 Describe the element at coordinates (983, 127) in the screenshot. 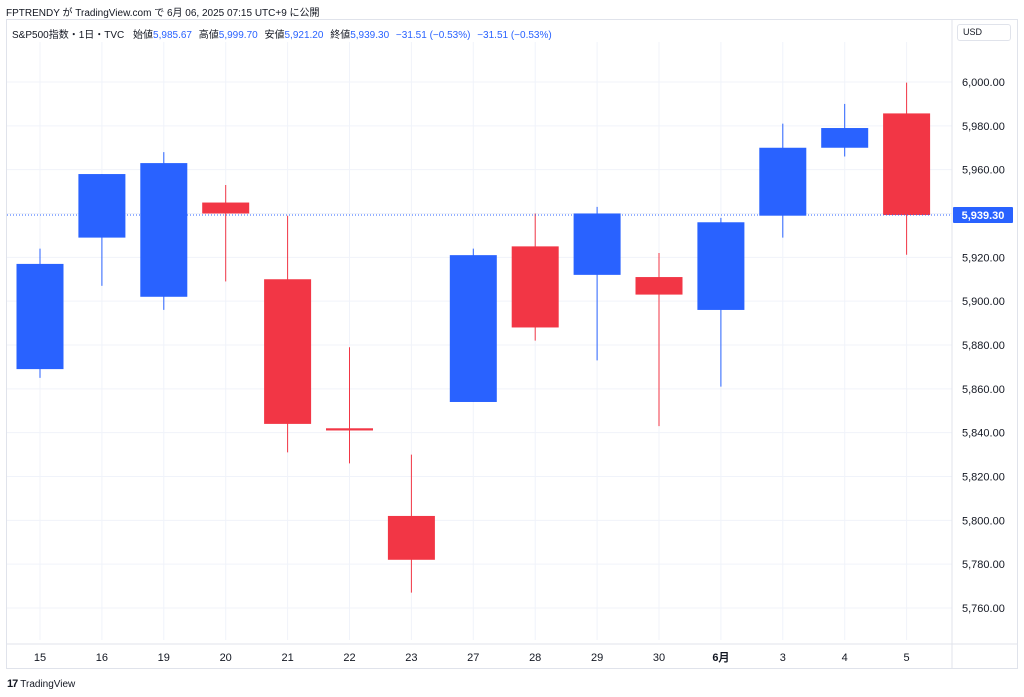

I see `y-tick-label: 5,980.00` at that location.